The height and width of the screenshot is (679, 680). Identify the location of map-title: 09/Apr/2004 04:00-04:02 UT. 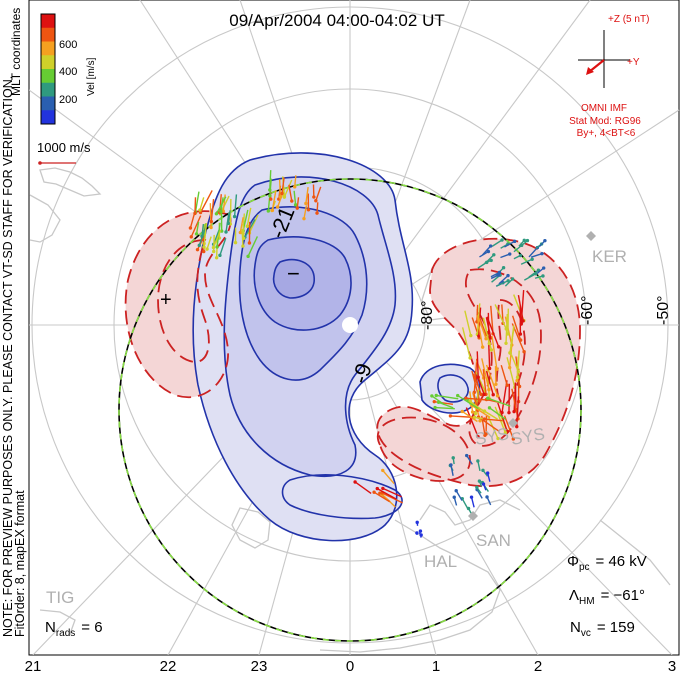
(336, 20).